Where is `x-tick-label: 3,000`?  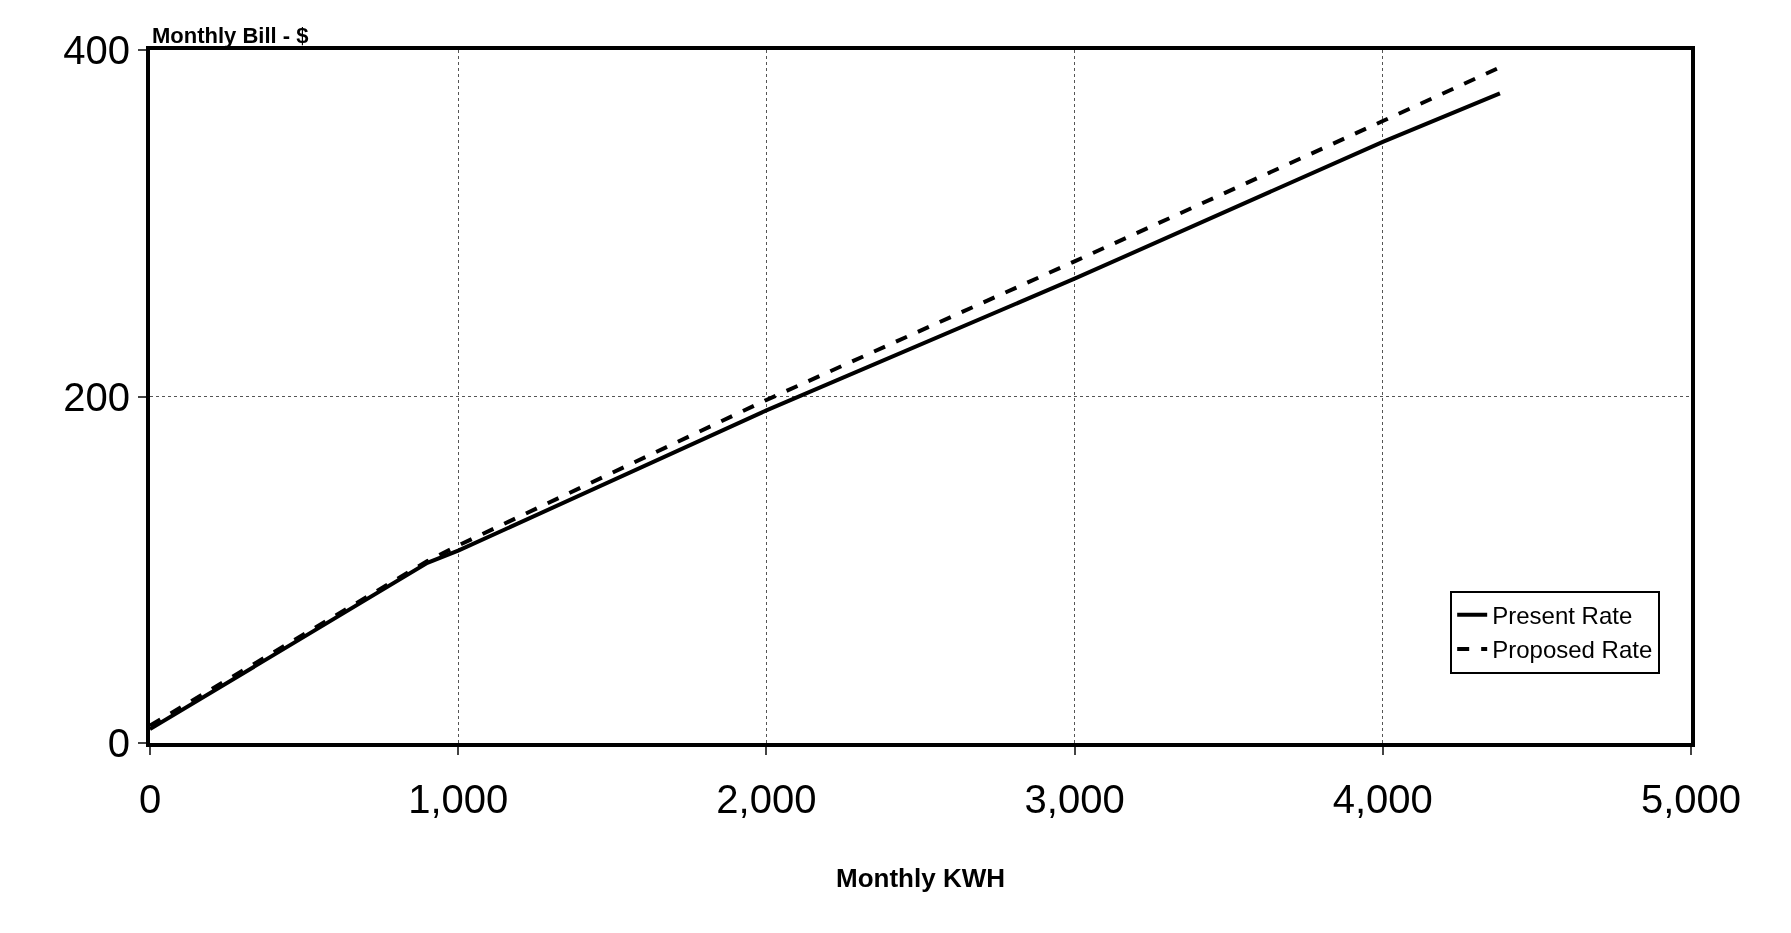
x-tick-label: 3,000 is located at coordinates (1074, 799).